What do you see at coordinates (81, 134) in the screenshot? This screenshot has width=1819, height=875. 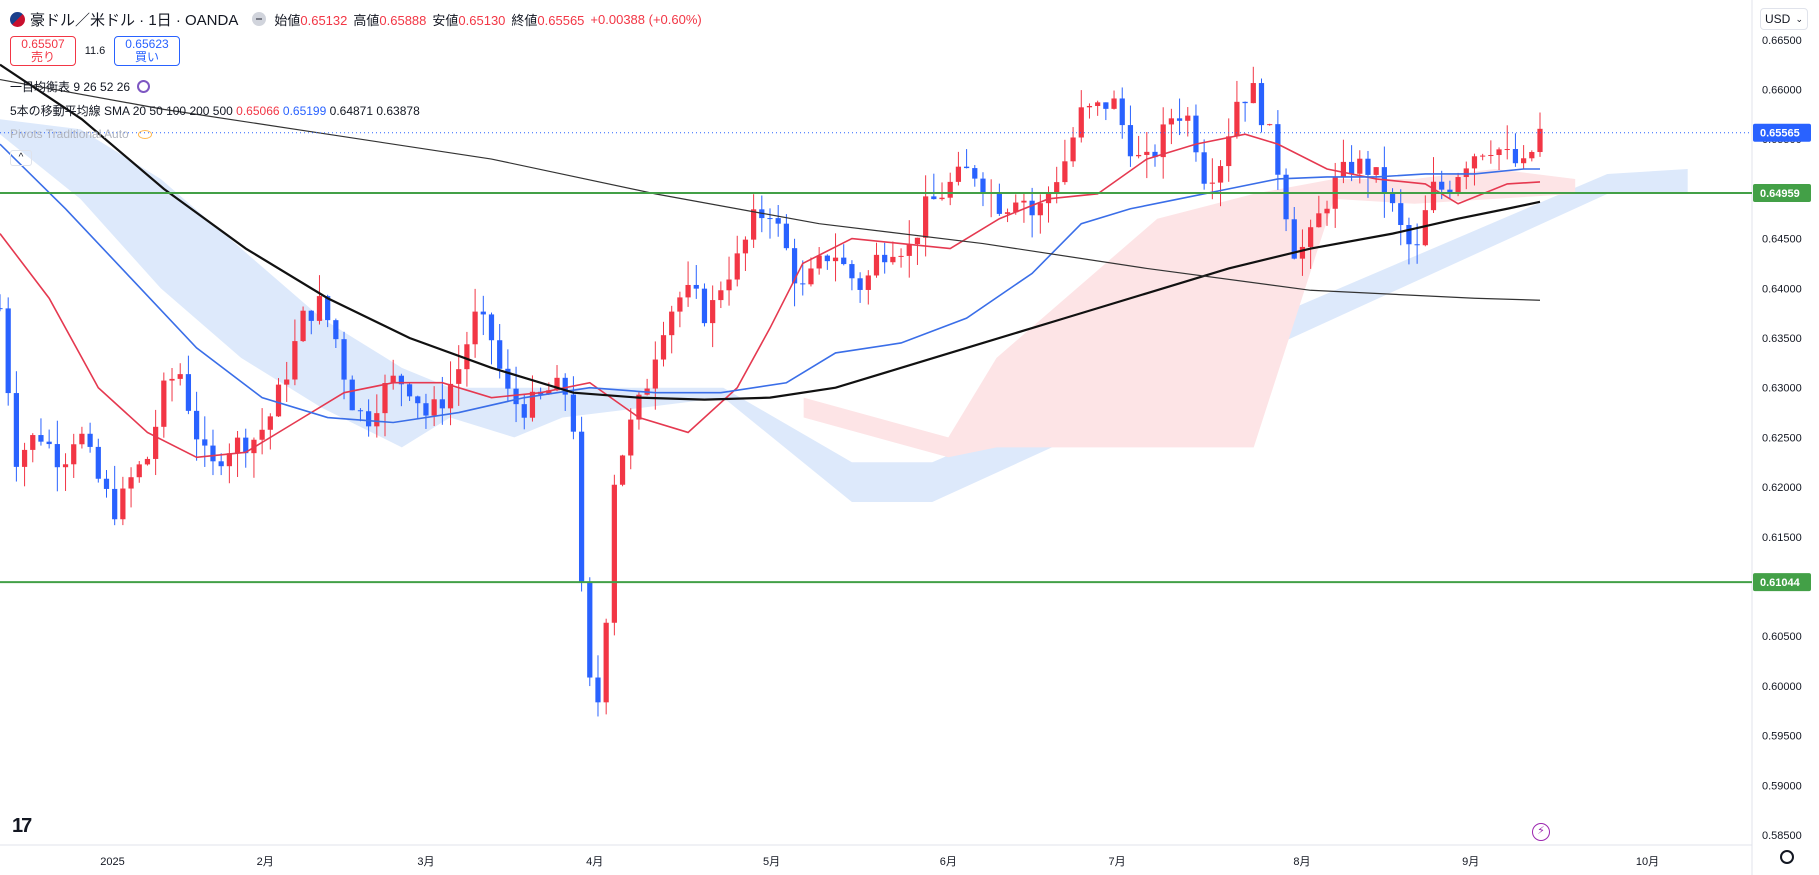 I see `pivots-legend: Pivots Traditional Auto` at bounding box center [81, 134].